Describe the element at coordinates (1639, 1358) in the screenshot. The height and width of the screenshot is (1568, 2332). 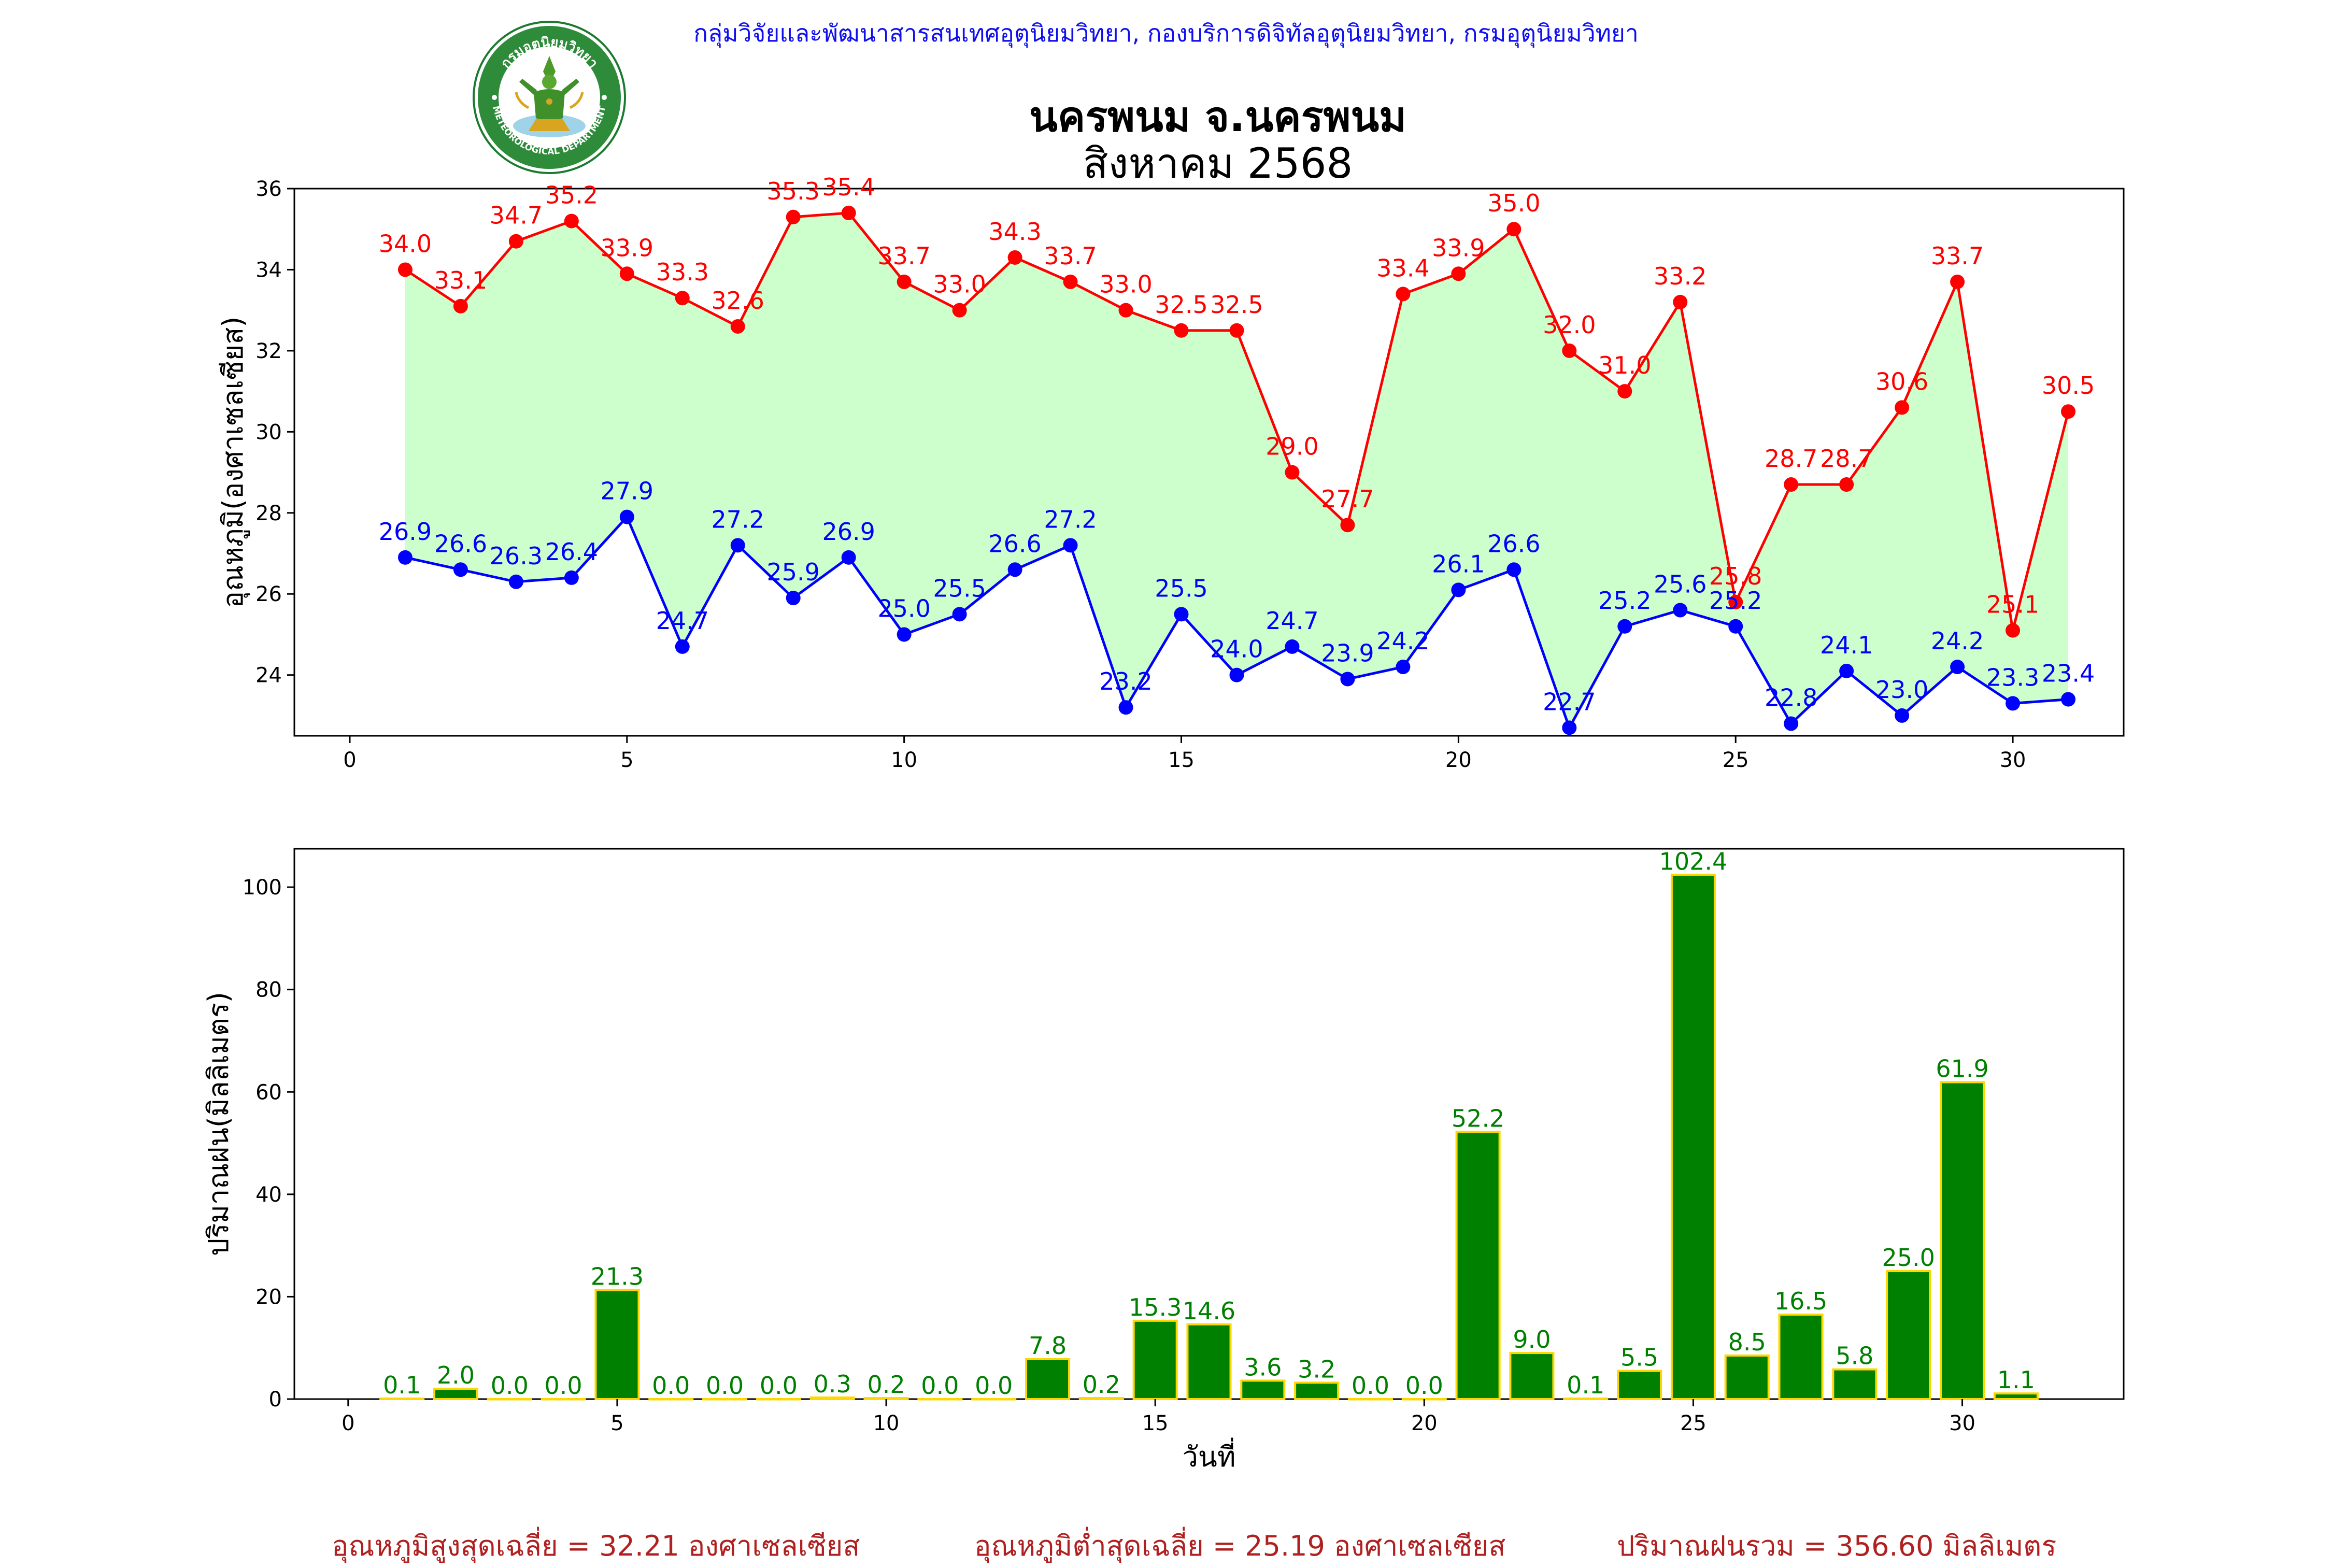
I see `rainfall-data-label: 5.5` at that location.